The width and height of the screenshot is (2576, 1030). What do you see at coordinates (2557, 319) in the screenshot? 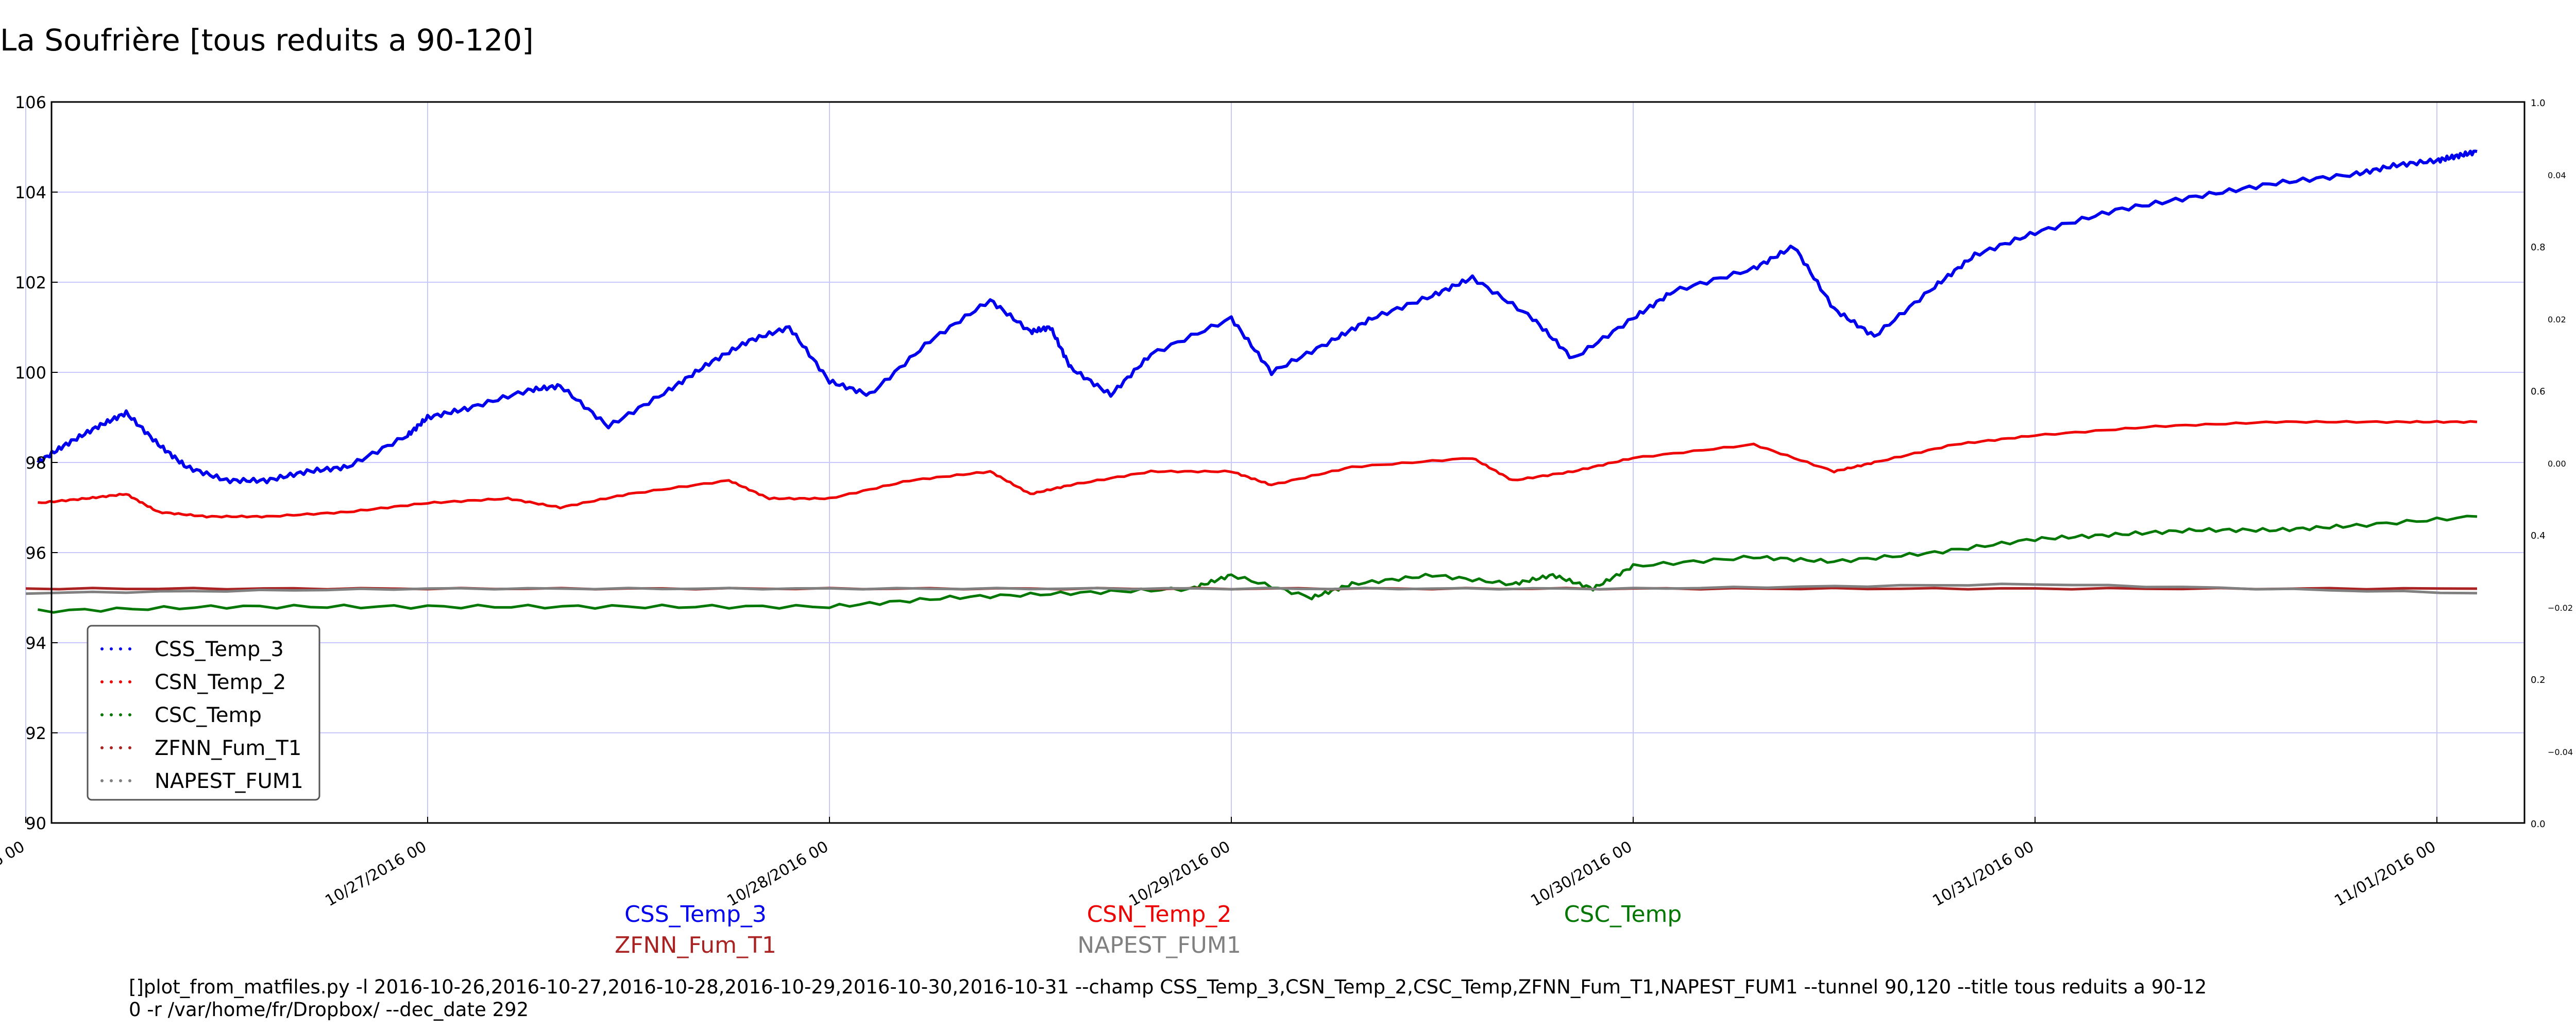
I see `right-inner-tick-label: 0.02` at bounding box center [2557, 319].